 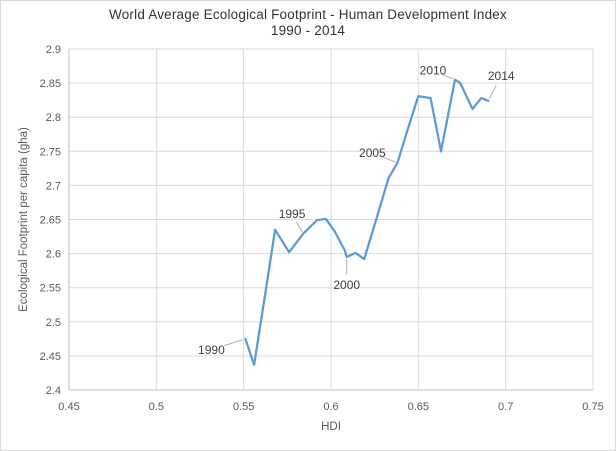 What do you see at coordinates (50, 84) in the screenshot?
I see `y-tick-label: 2.85` at bounding box center [50, 84].